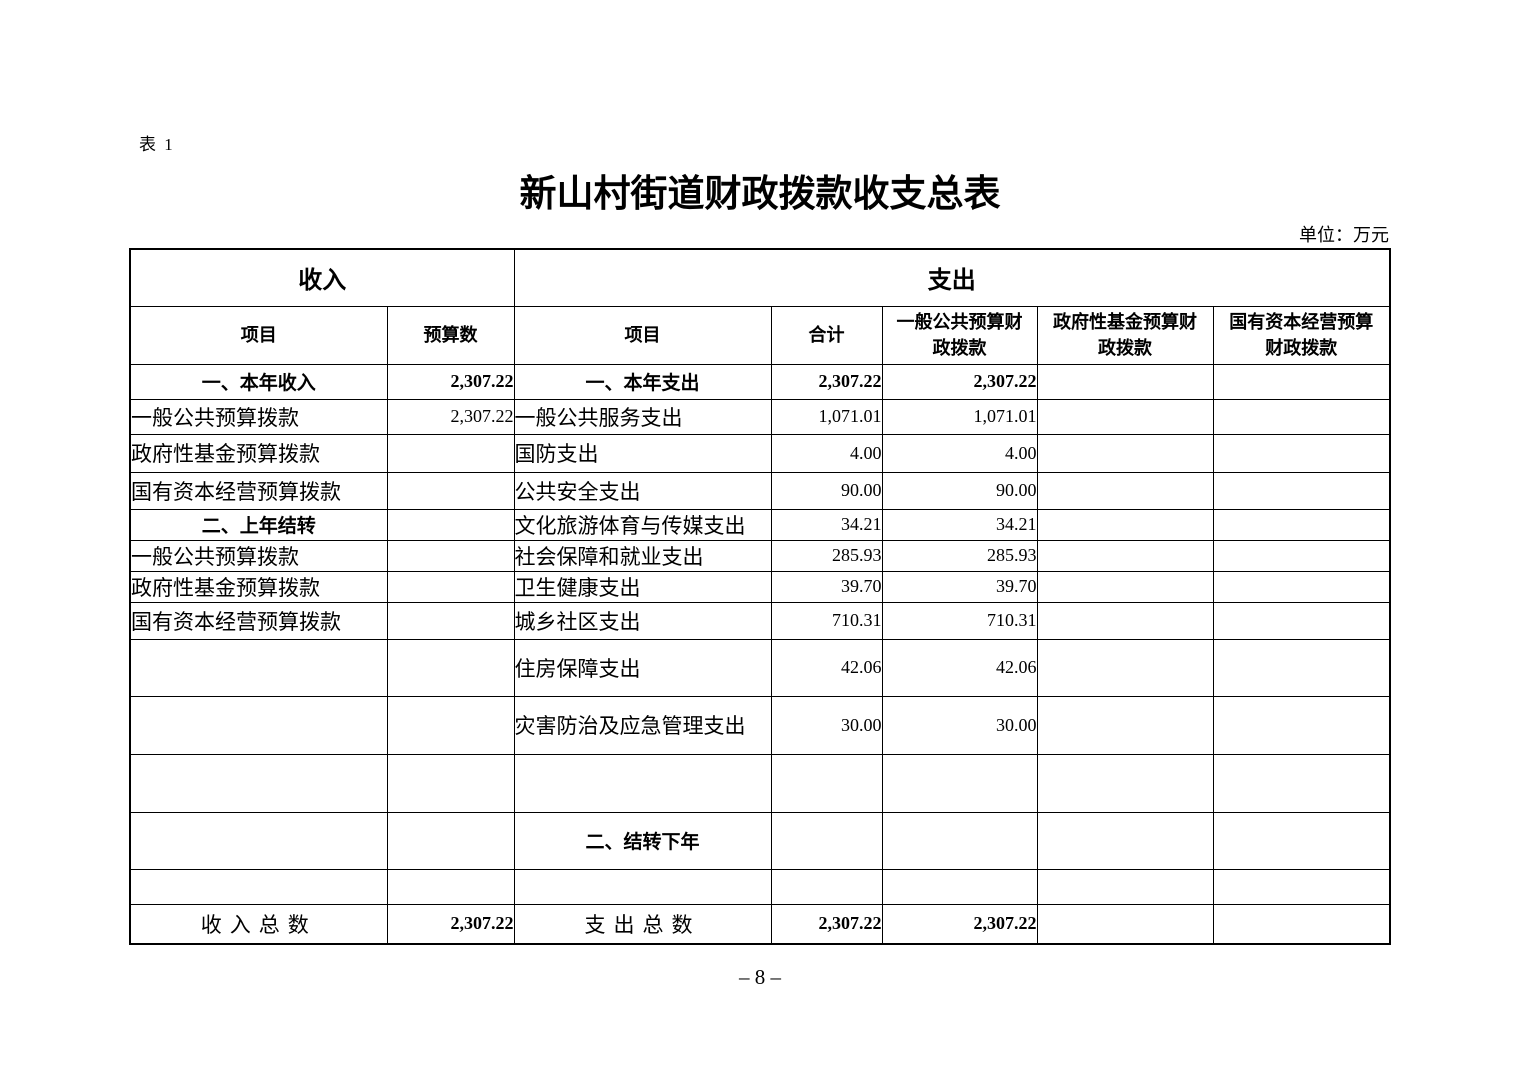 The height and width of the screenshot is (1074, 1520). I want to click on expense-general-budget-cell: 90.00, so click(959, 490).